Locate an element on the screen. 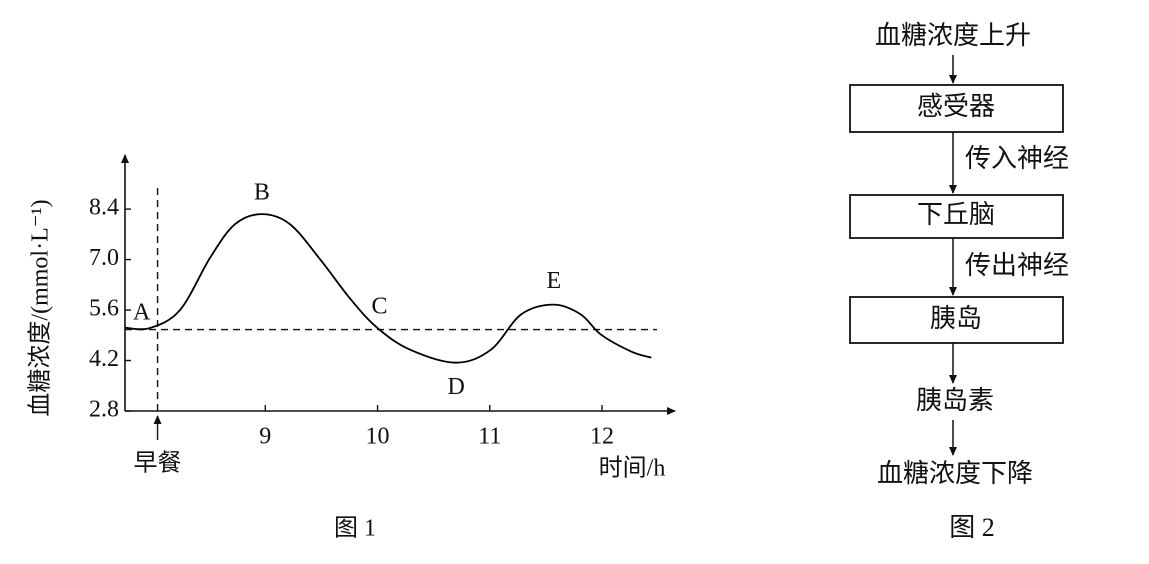 This screenshot has height=564, width=1149. x-tick-label: 10 is located at coordinates (378, 437).